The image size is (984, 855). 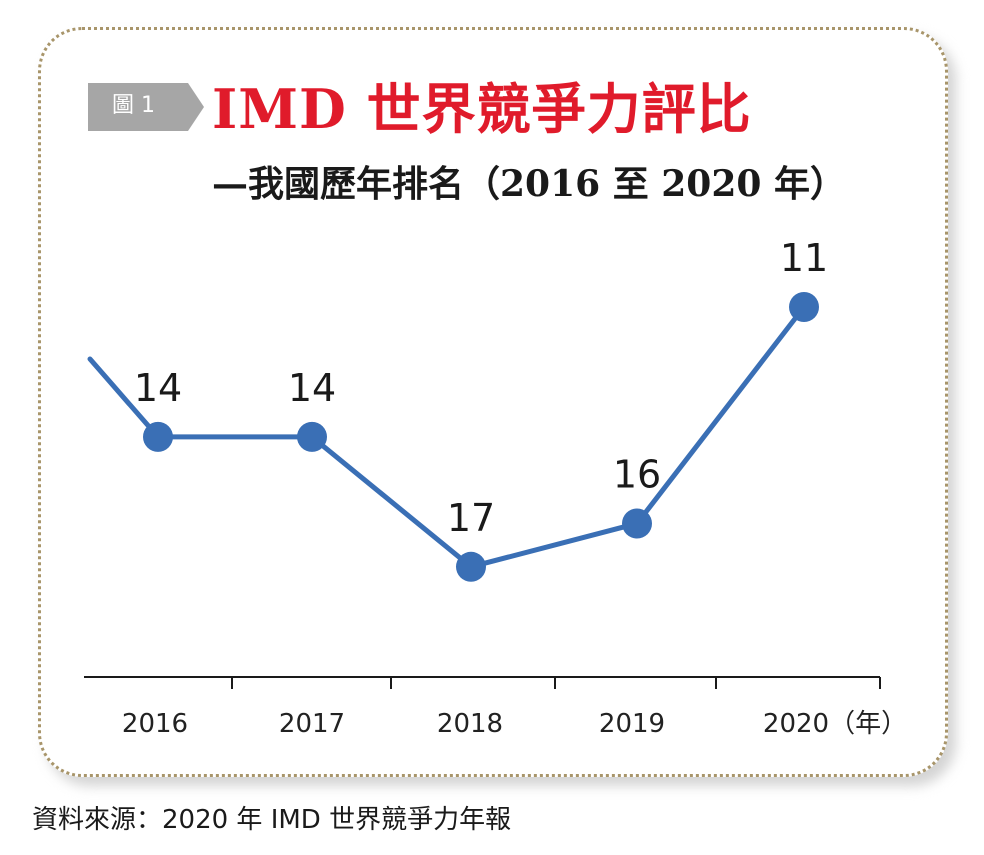 What do you see at coordinates (637, 475) in the screenshot?
I see `data-label: 16` at bounding box center [637, 475].